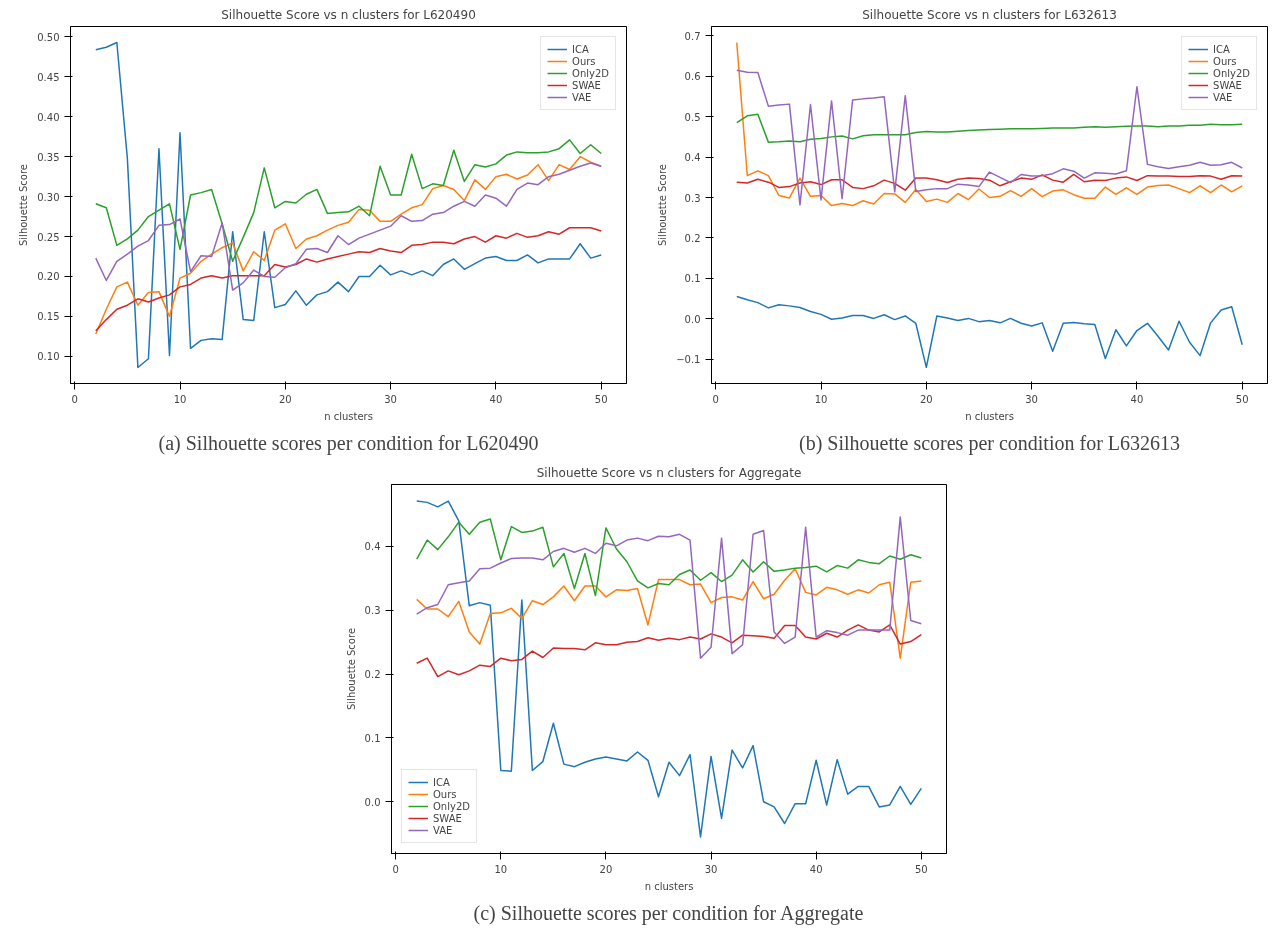 This screenshot has height=934, width=1283. Describe the element at coordinates (692, 117) in the screenshot. I see `y-tick-label: 0.5` at that location.